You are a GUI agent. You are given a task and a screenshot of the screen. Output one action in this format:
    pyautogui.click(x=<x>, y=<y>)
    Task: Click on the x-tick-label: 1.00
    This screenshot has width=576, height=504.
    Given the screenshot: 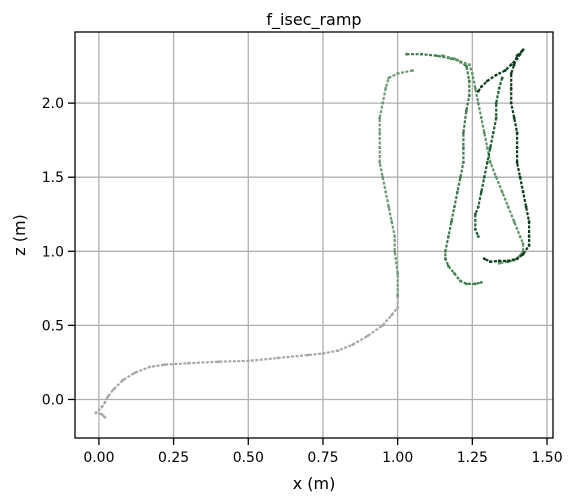 What is the action you would take?
    pyautogui.click(x=397, y=458)
    